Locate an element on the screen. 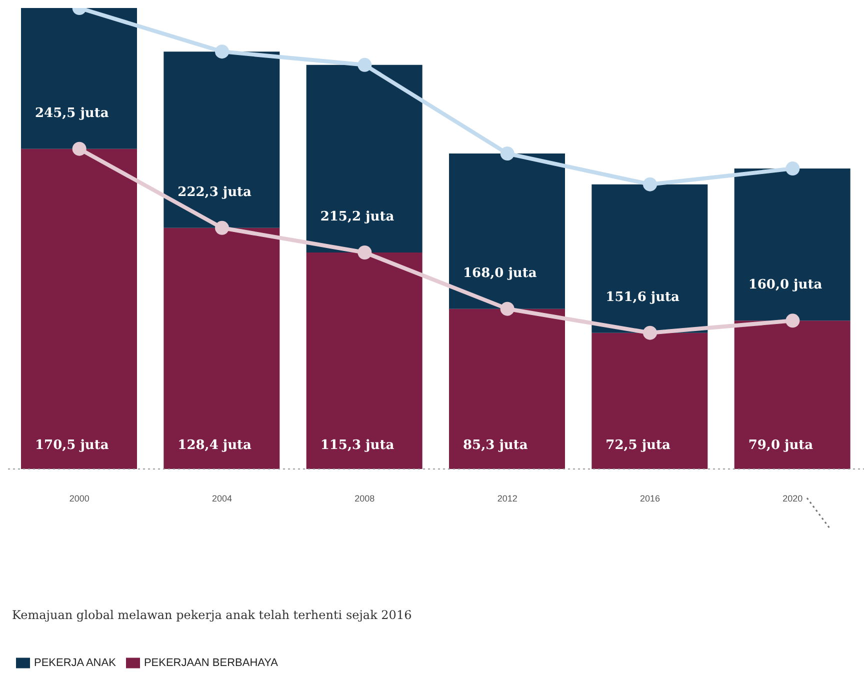  total-label: 151,6 juta is located at coordinates (643, 297).